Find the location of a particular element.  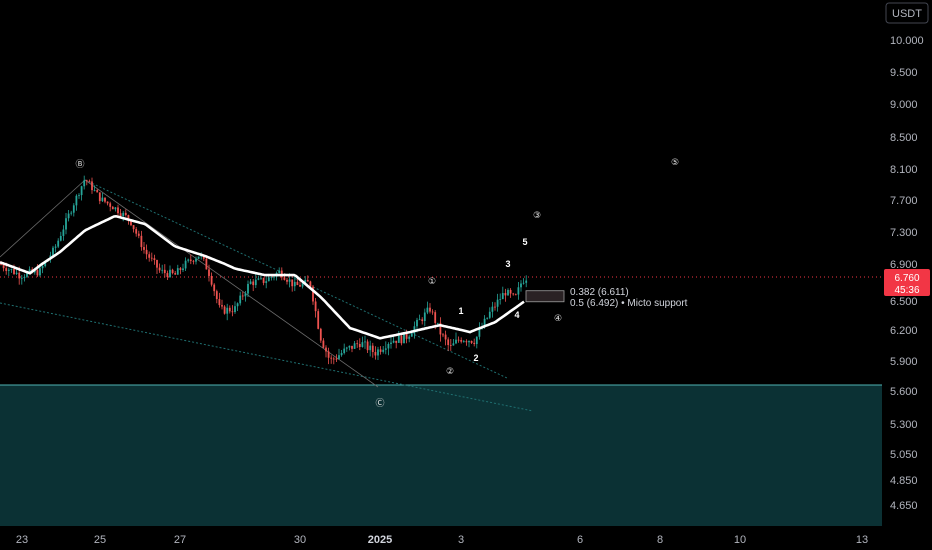

price-tick-label: 5.050 is located at coordinates (904, 455).